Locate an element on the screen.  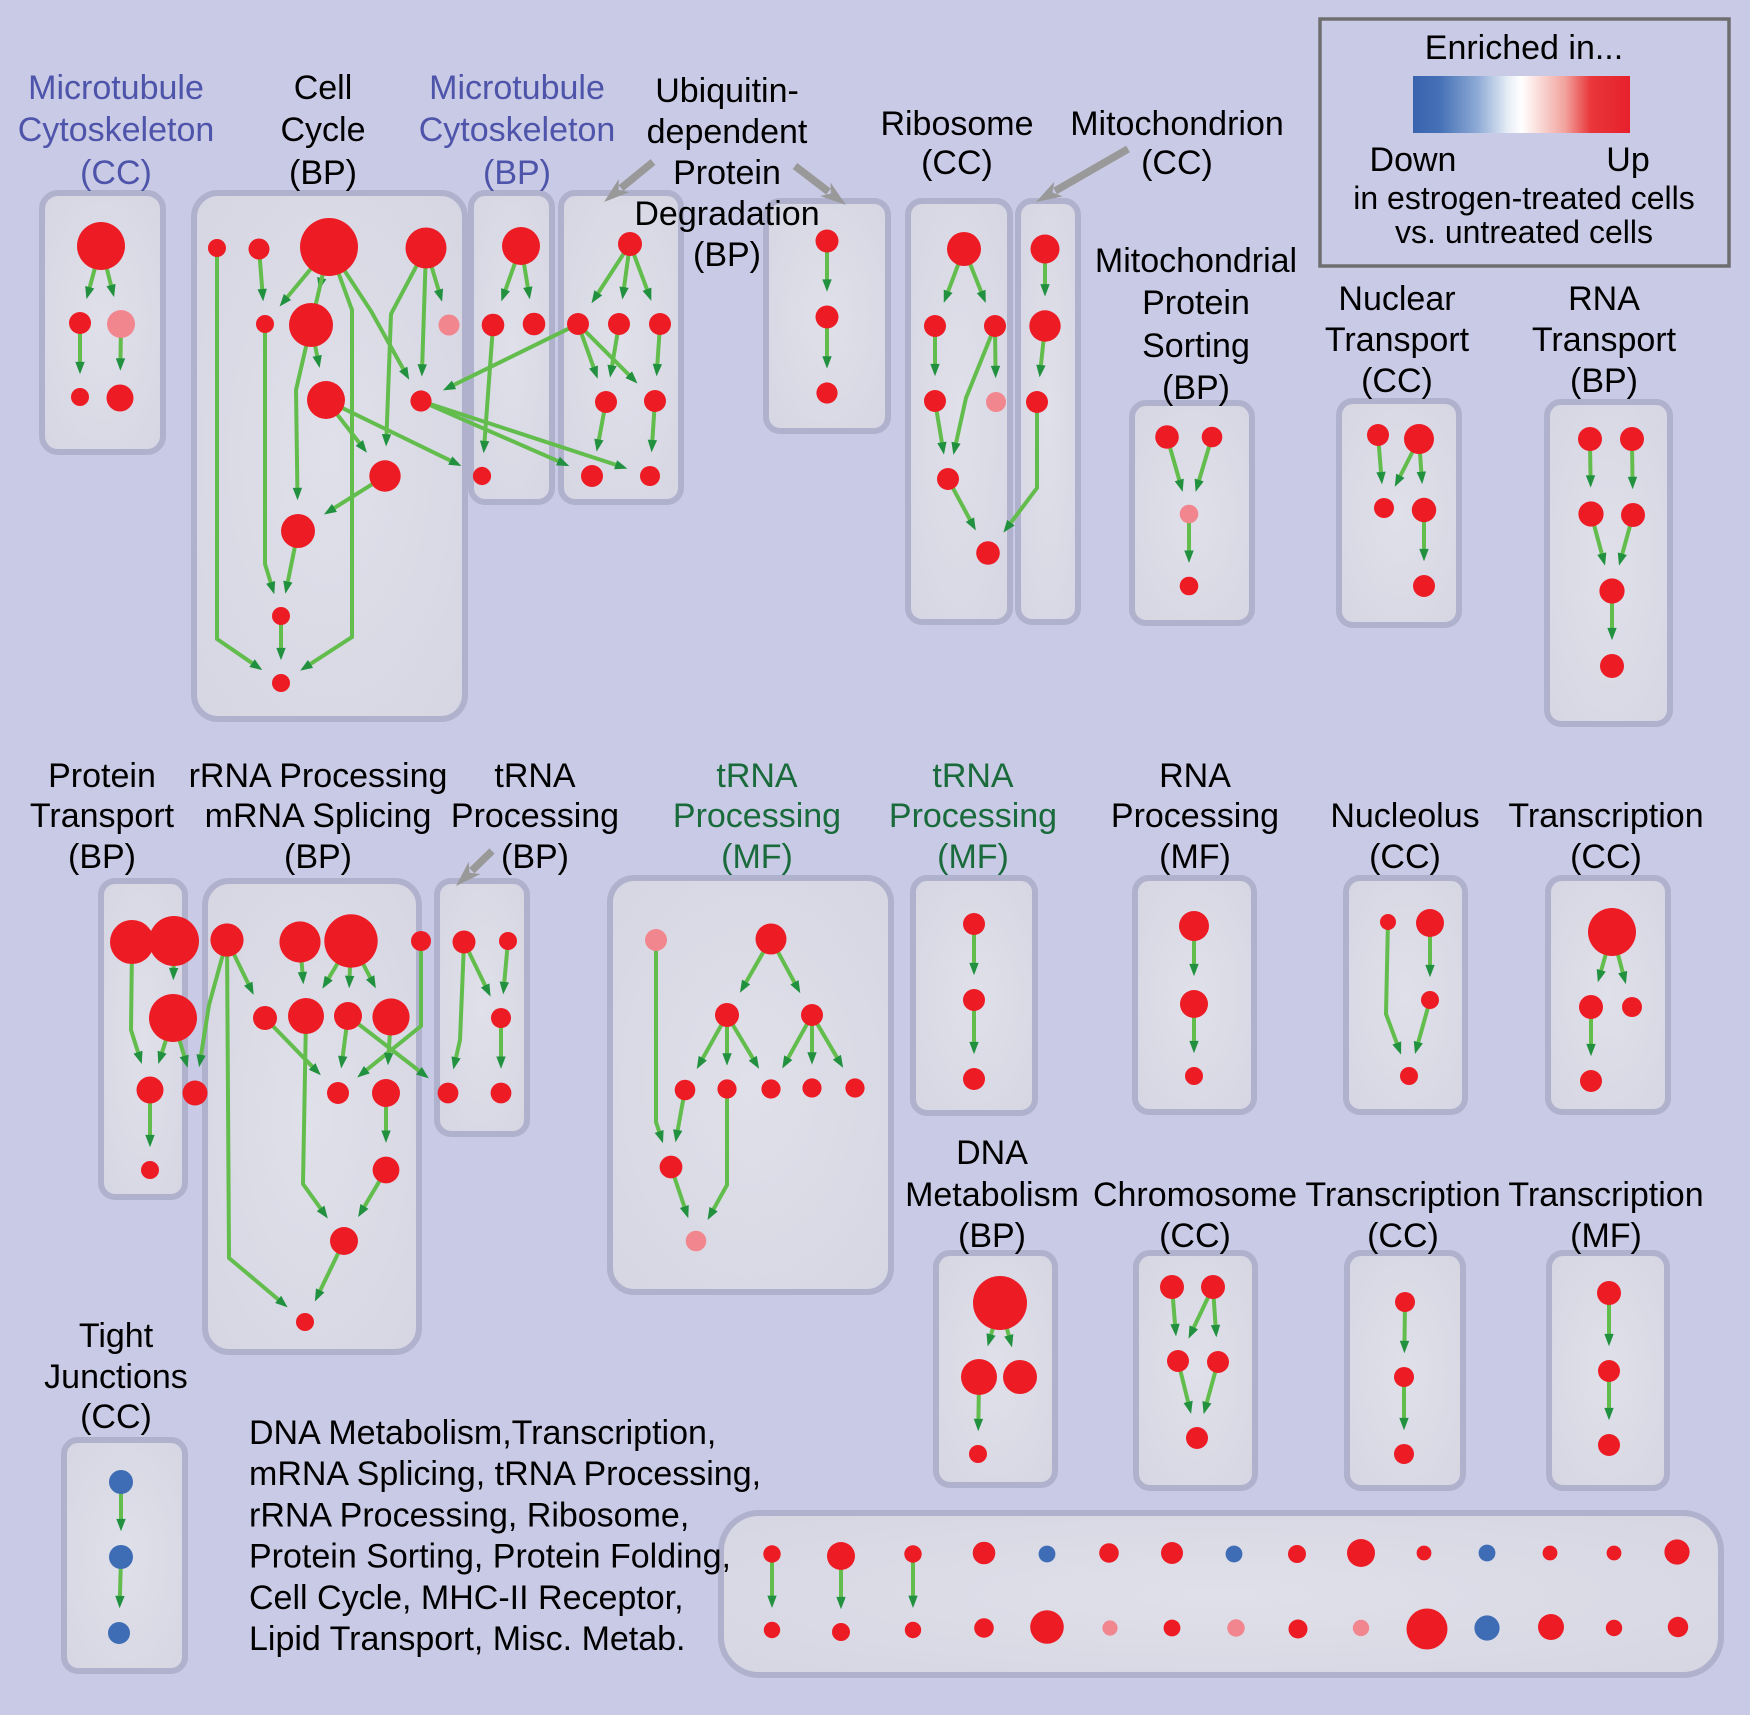
svg-text: dependent is located at coordinates (727, 132).